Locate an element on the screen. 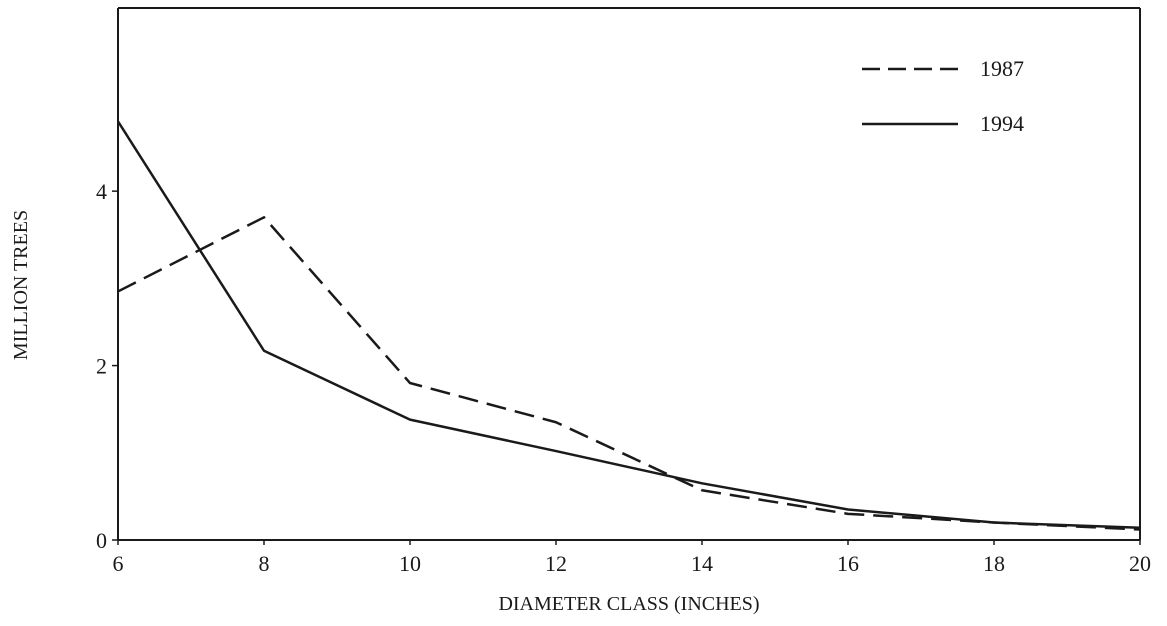 This screenshot has height=626, width=1167. legend-label-1987: 1987 is located at coordinates (1002, 68).